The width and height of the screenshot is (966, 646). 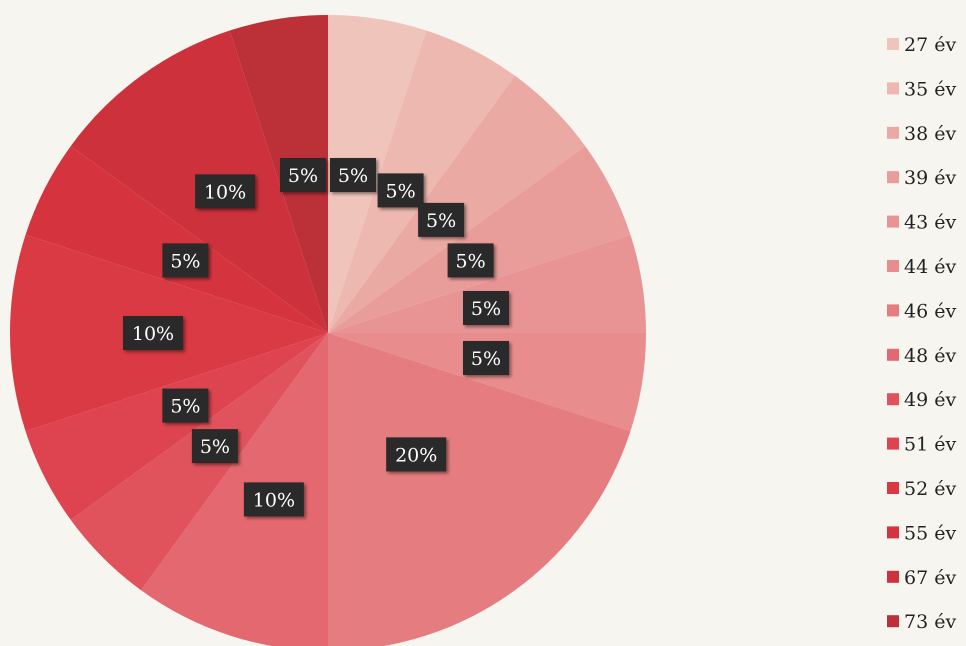 I want to click on pie-label-8: 5%, so click(x=214, y=446).